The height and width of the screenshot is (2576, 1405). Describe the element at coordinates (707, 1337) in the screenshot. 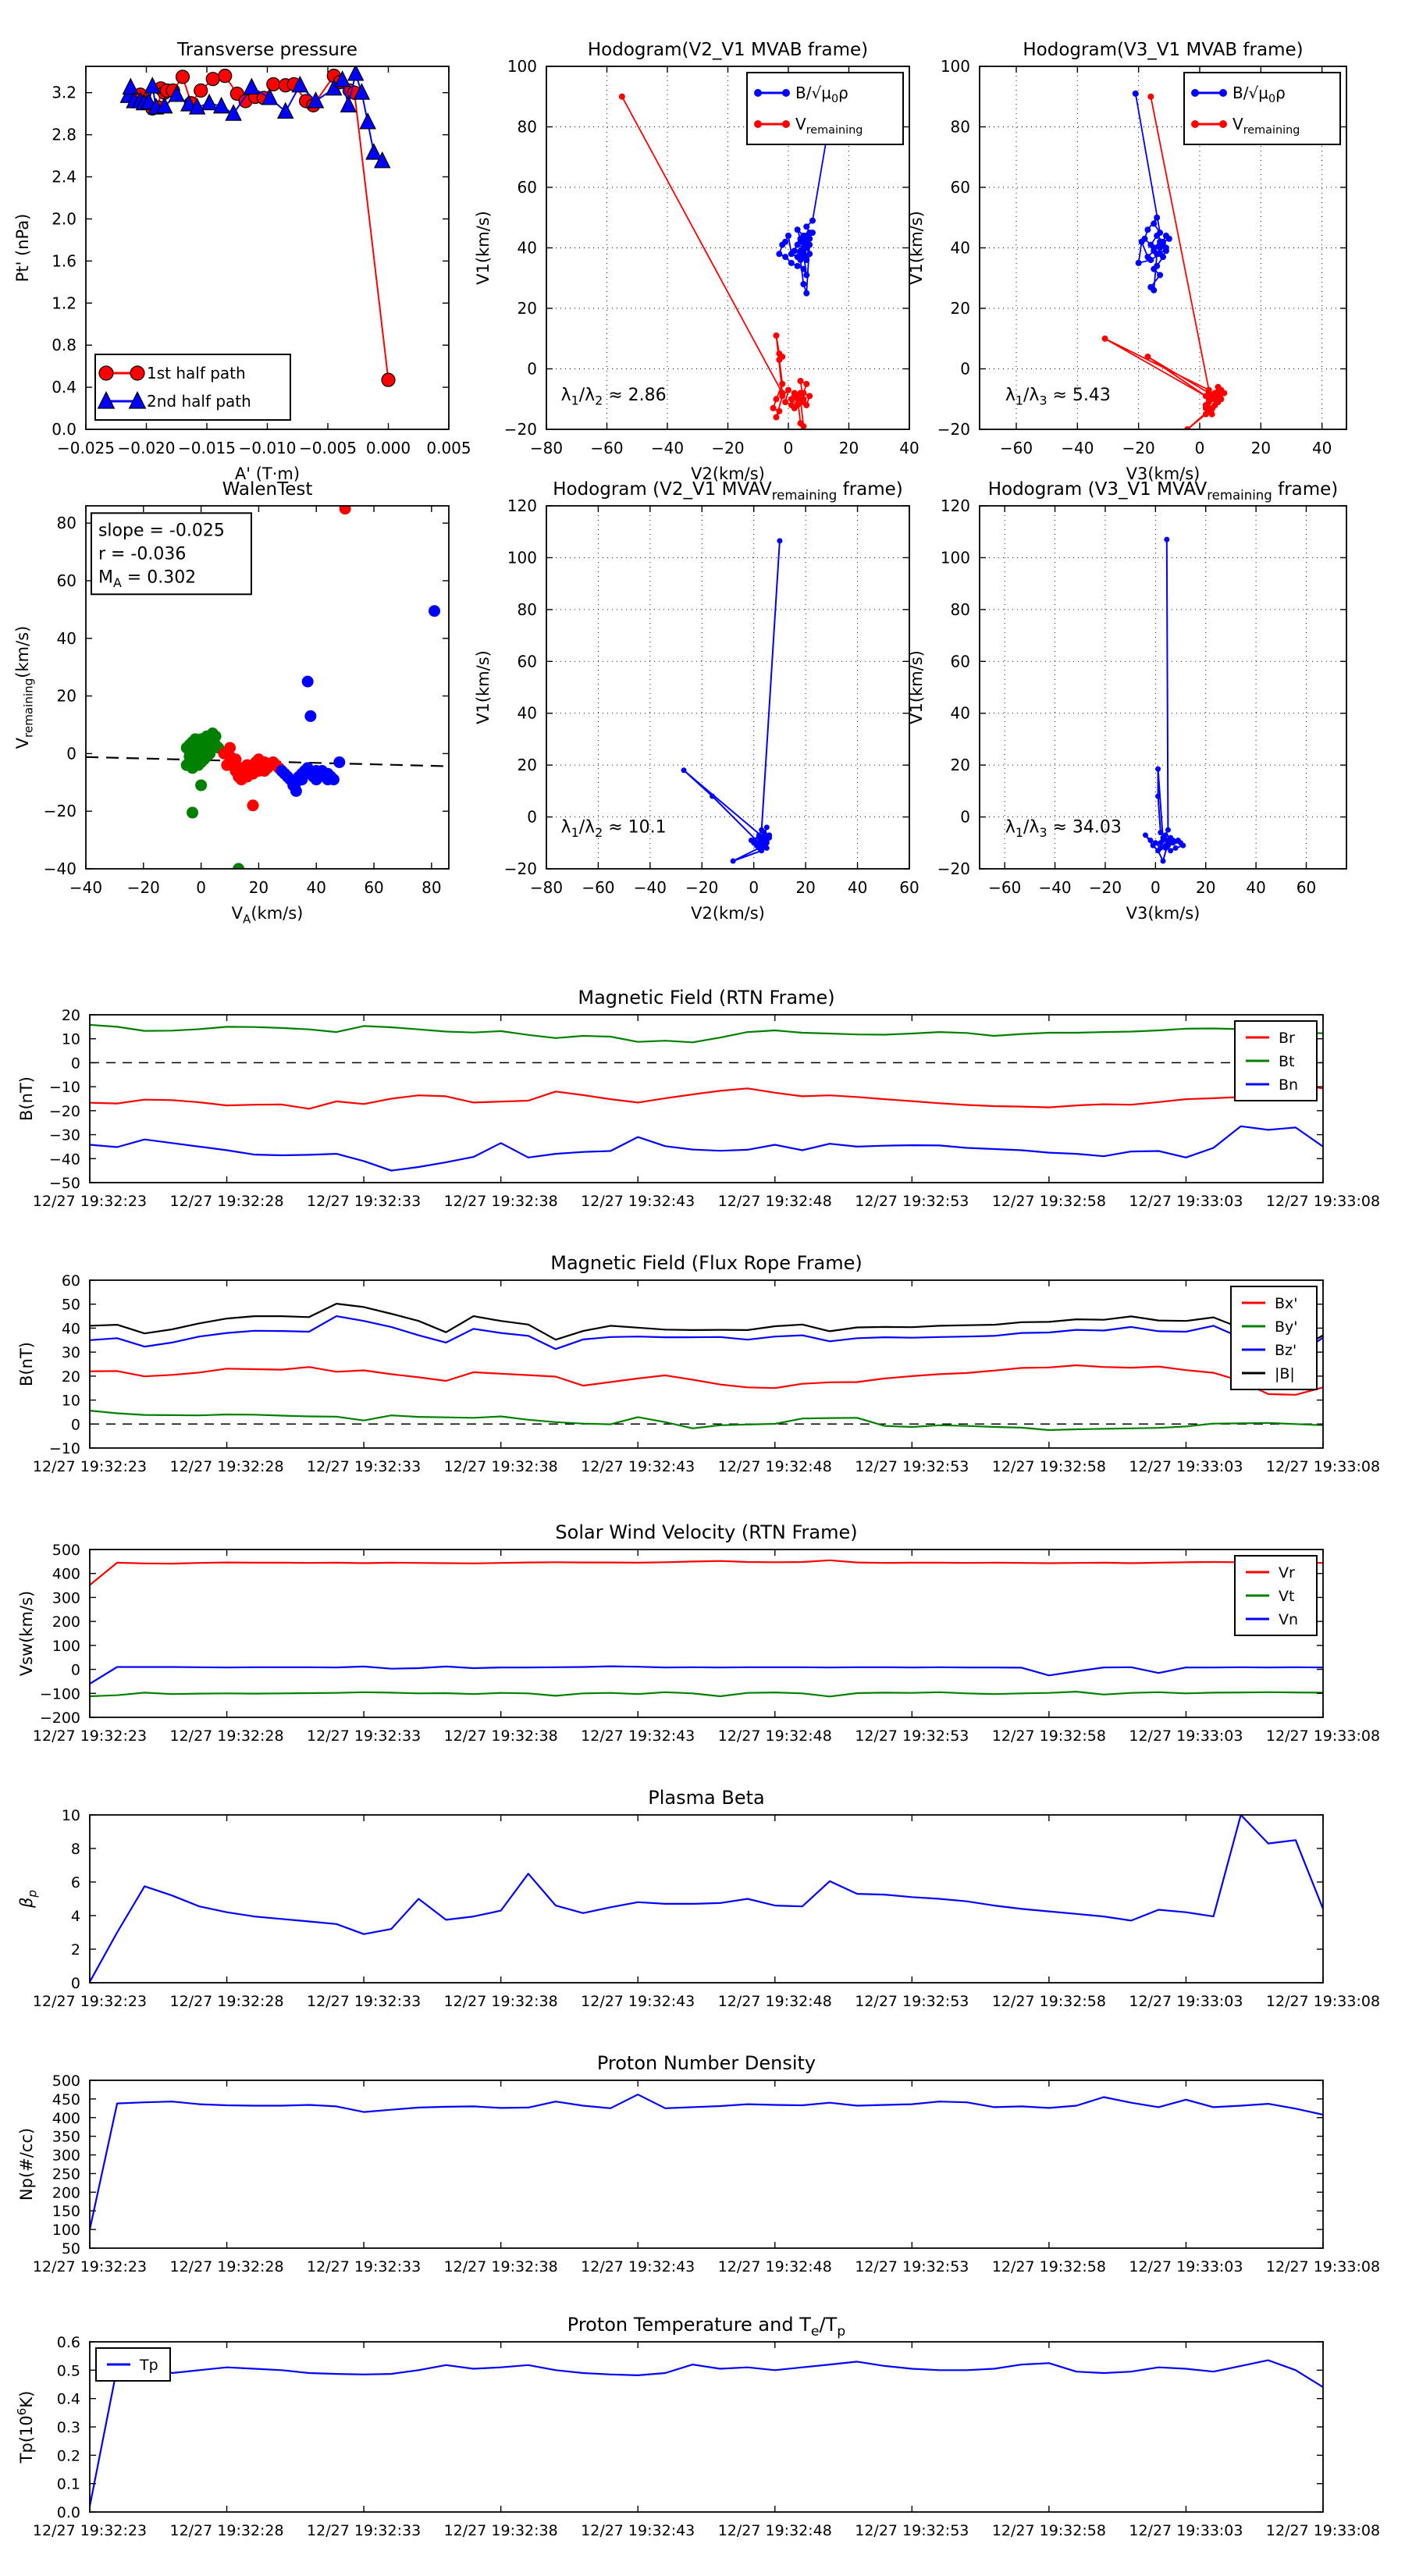

I see `series-Bz-prime` at that location.